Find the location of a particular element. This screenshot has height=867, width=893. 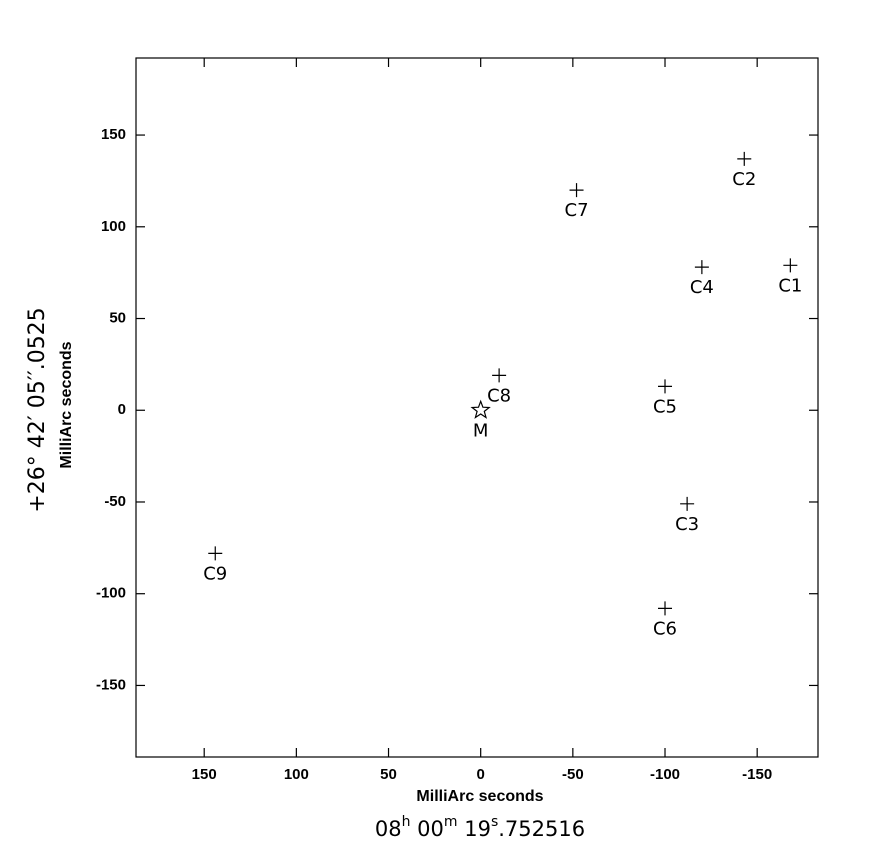

x-axis-label: MilliArc seconds is located at coordinates (479, 796).